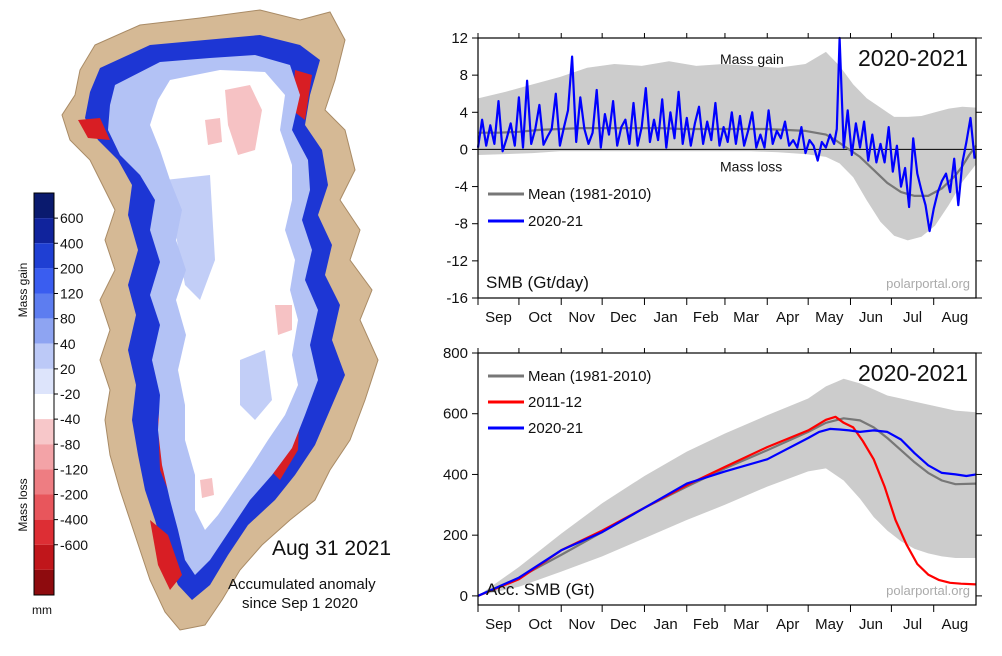 The width and height of the screenshot is (1002, 656). Describe the element at coordinates (283, 320) in the screenshot. I see `east-light-loss` at that location.